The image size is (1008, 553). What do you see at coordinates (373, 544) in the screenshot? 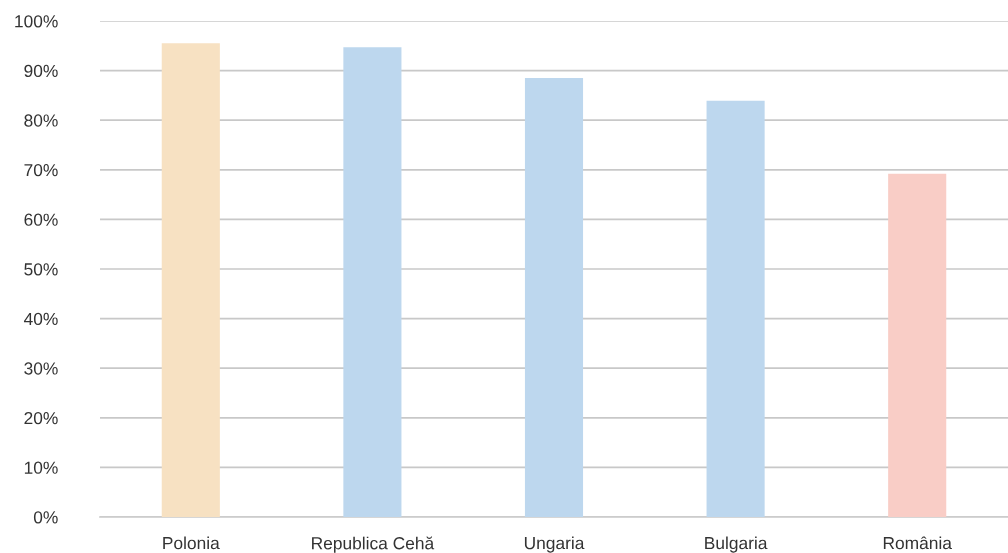
I see `x-tick-label: Republica Cehă` at bounding box center [373, 544].